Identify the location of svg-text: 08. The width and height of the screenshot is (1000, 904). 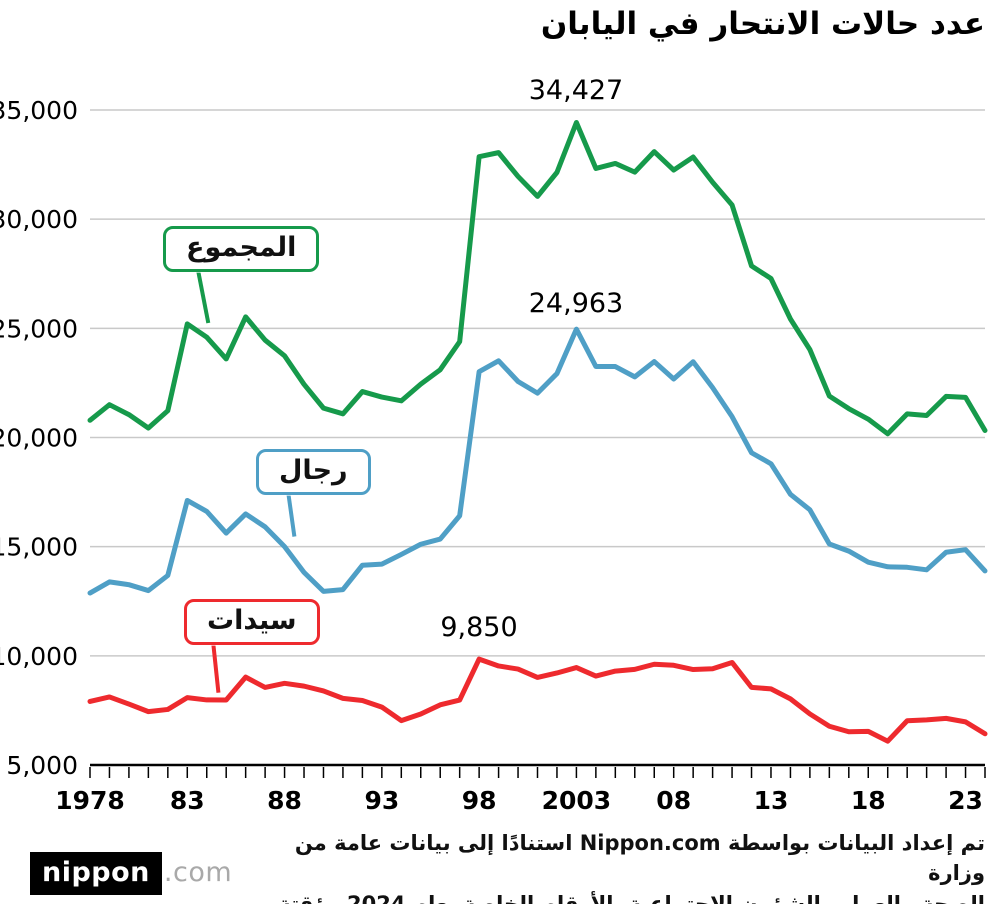
(673, 799).